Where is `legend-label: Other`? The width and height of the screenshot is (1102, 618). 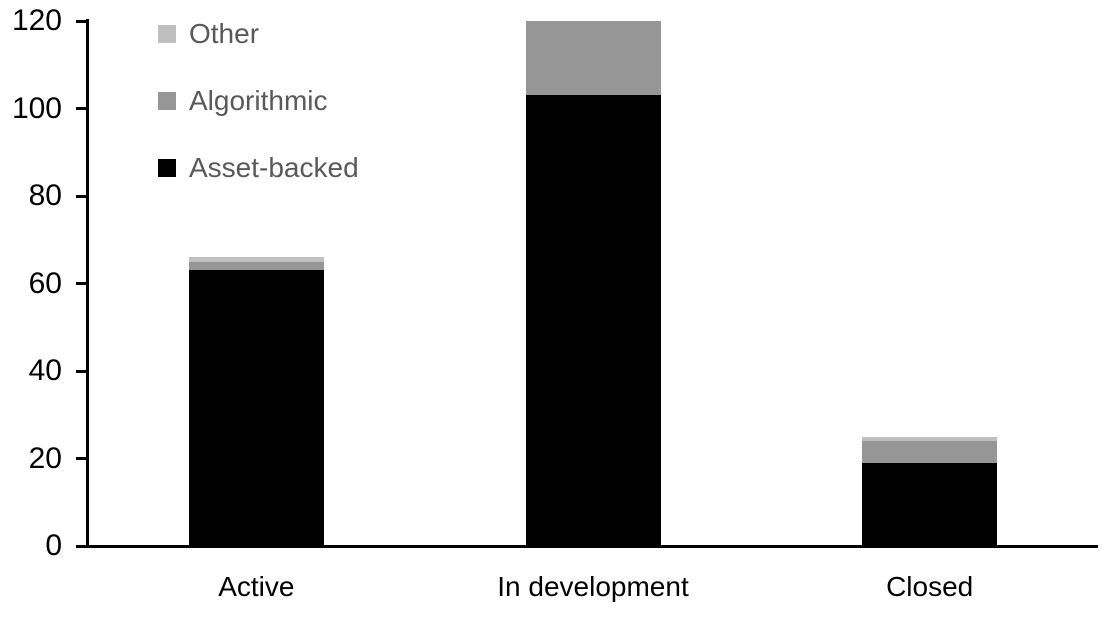
legend-label: Other is located at coordinates (224, 33).